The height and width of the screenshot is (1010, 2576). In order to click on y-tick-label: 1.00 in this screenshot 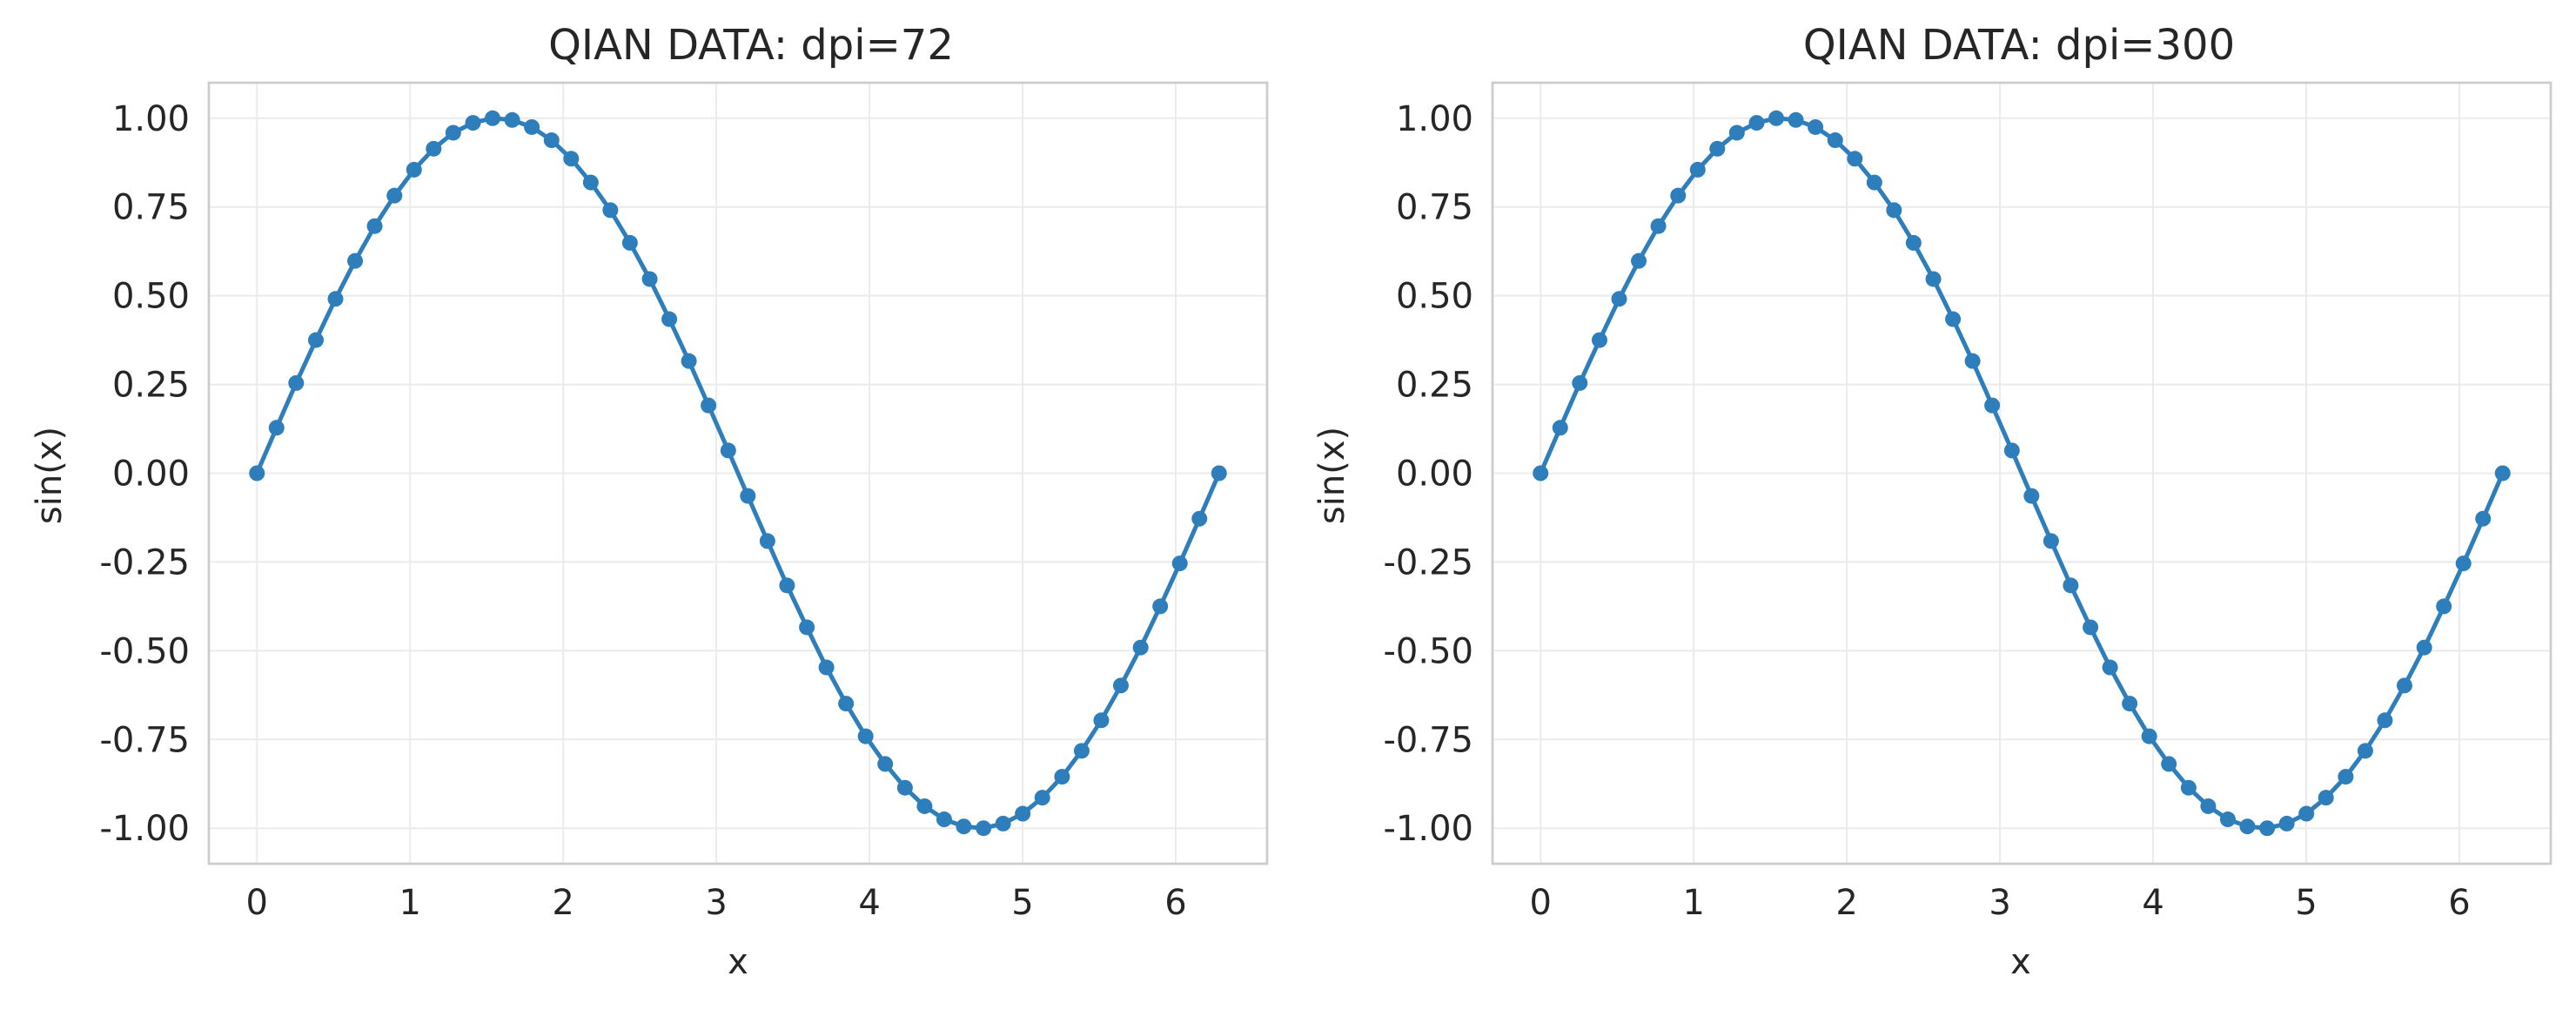, I will do `click(151, 119)`.